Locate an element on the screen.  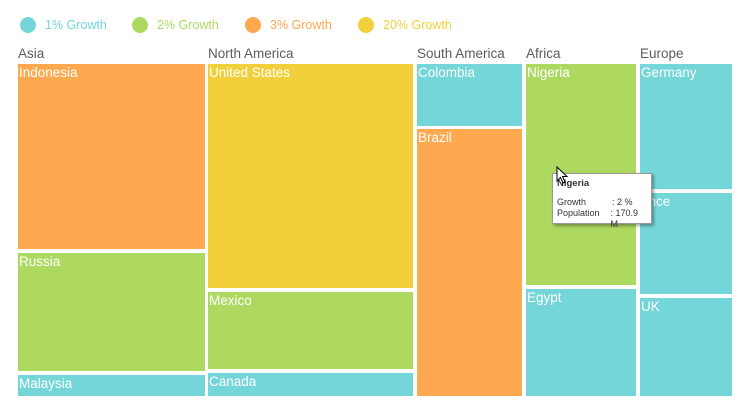
legend-item-growth-20: 20% Growth is located at coordinates (405, 25).